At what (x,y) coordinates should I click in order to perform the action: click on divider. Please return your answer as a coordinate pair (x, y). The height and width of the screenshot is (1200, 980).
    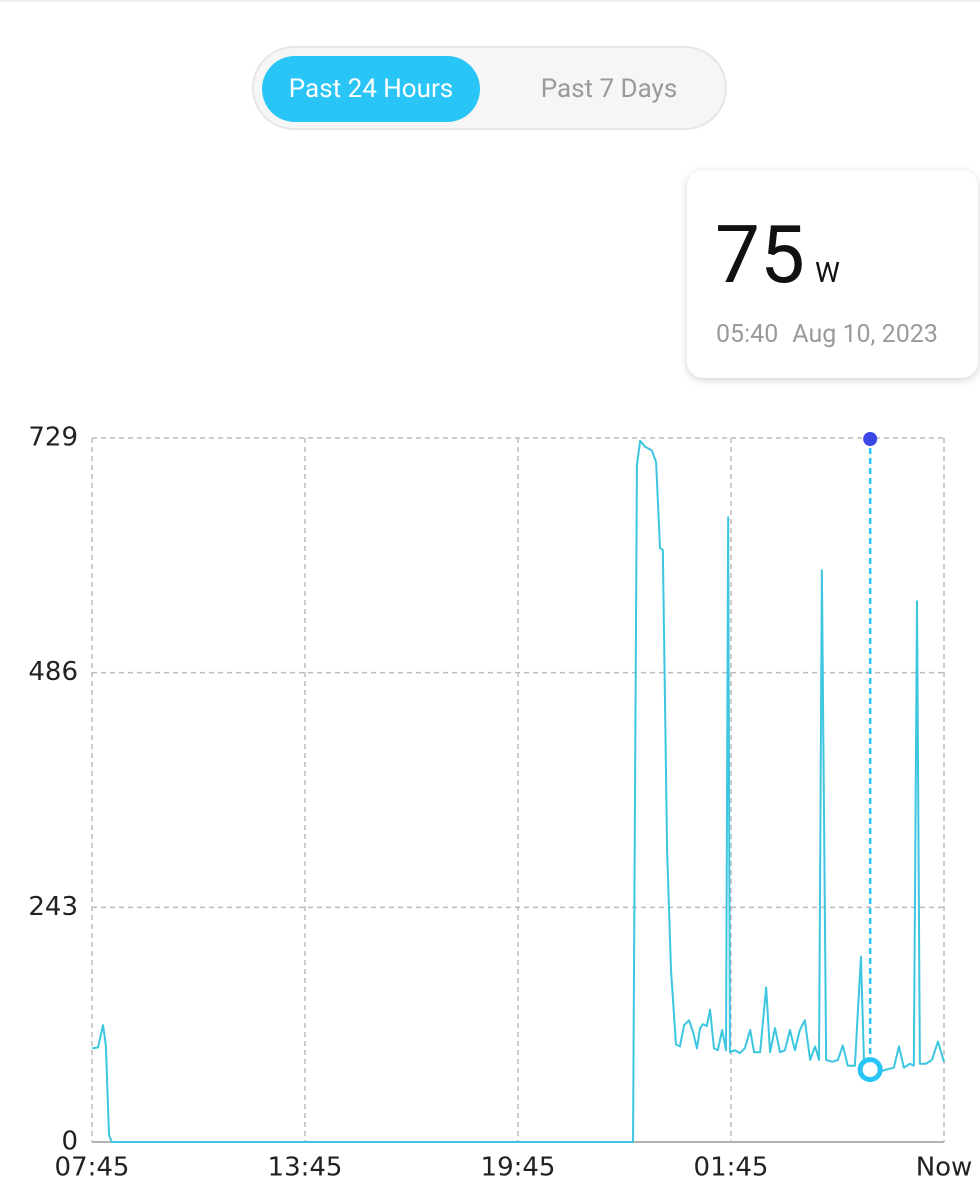
    Looking at the image, I should click on (490, 1).